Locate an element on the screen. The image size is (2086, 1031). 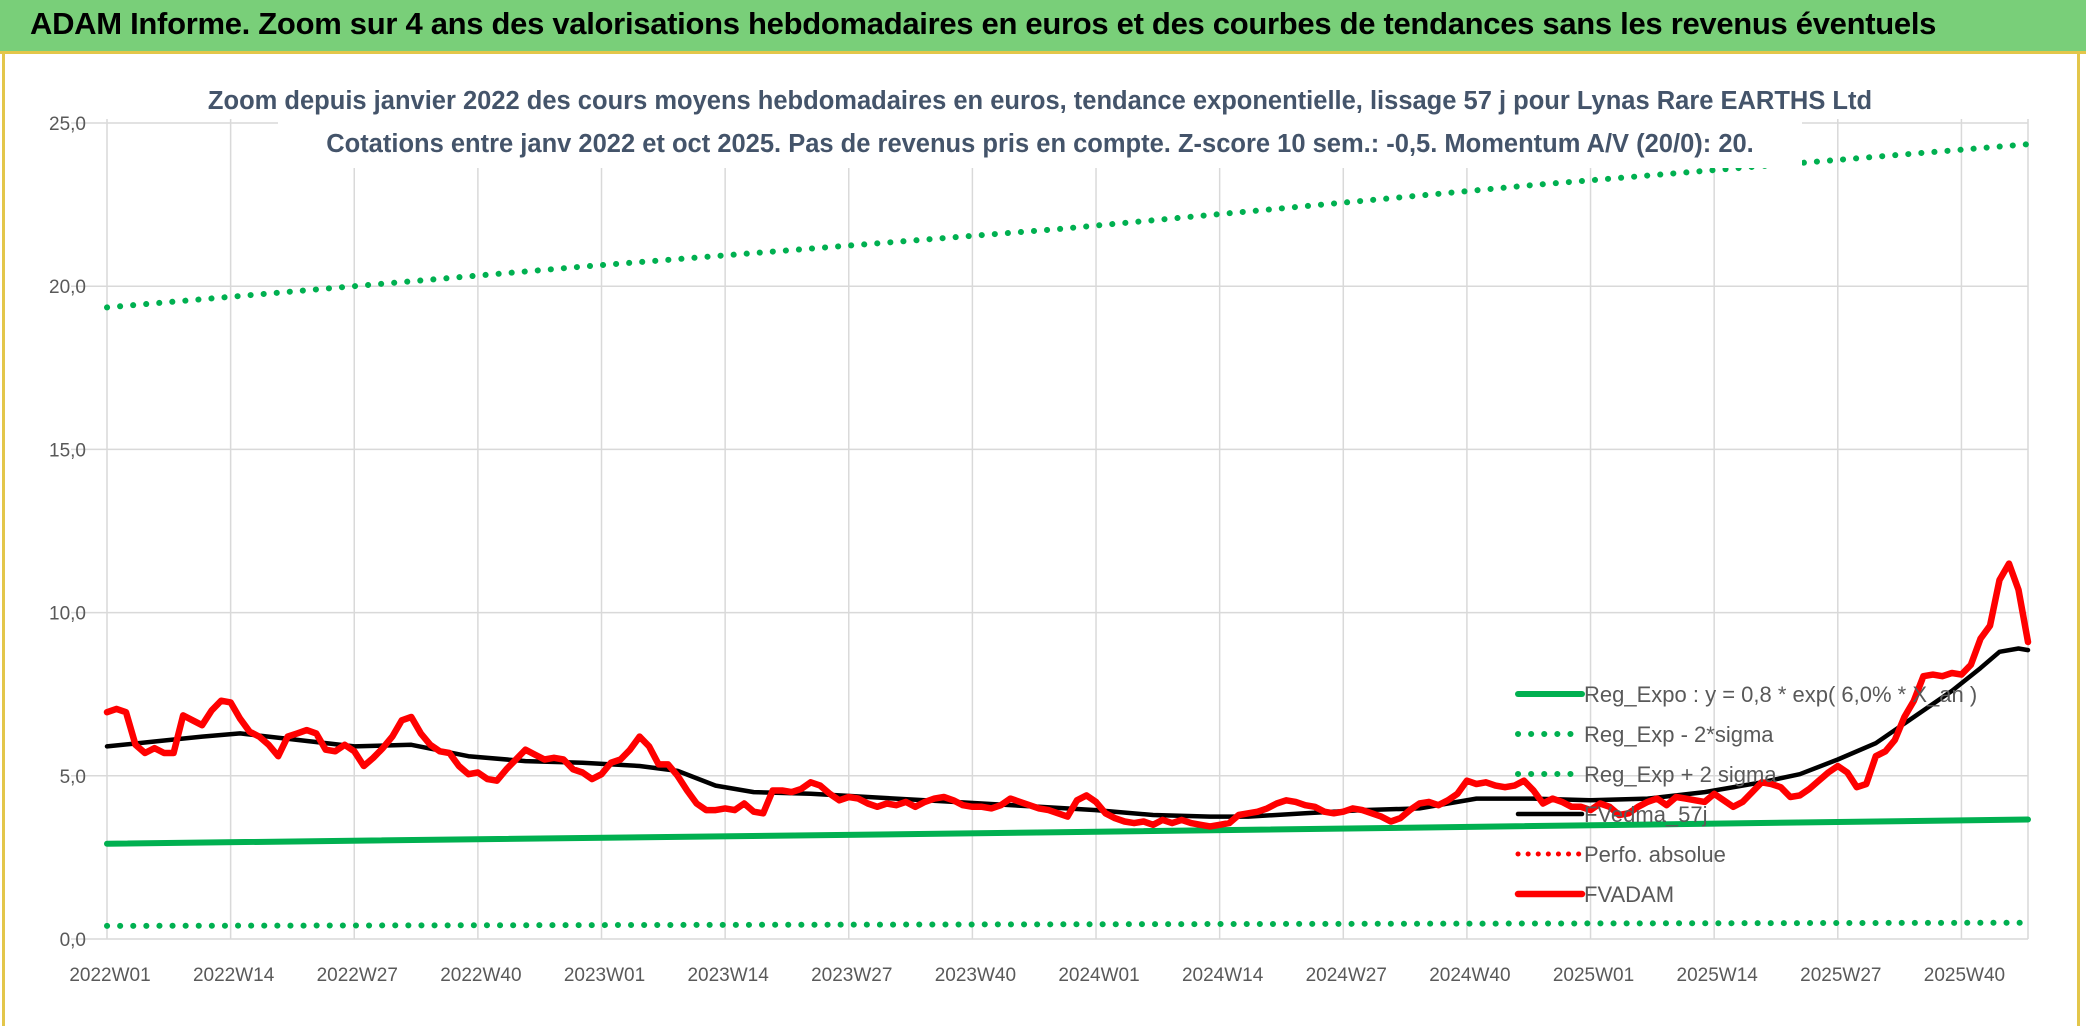
x-tick-label: 2023W01 is located at coordinates (604, 975).